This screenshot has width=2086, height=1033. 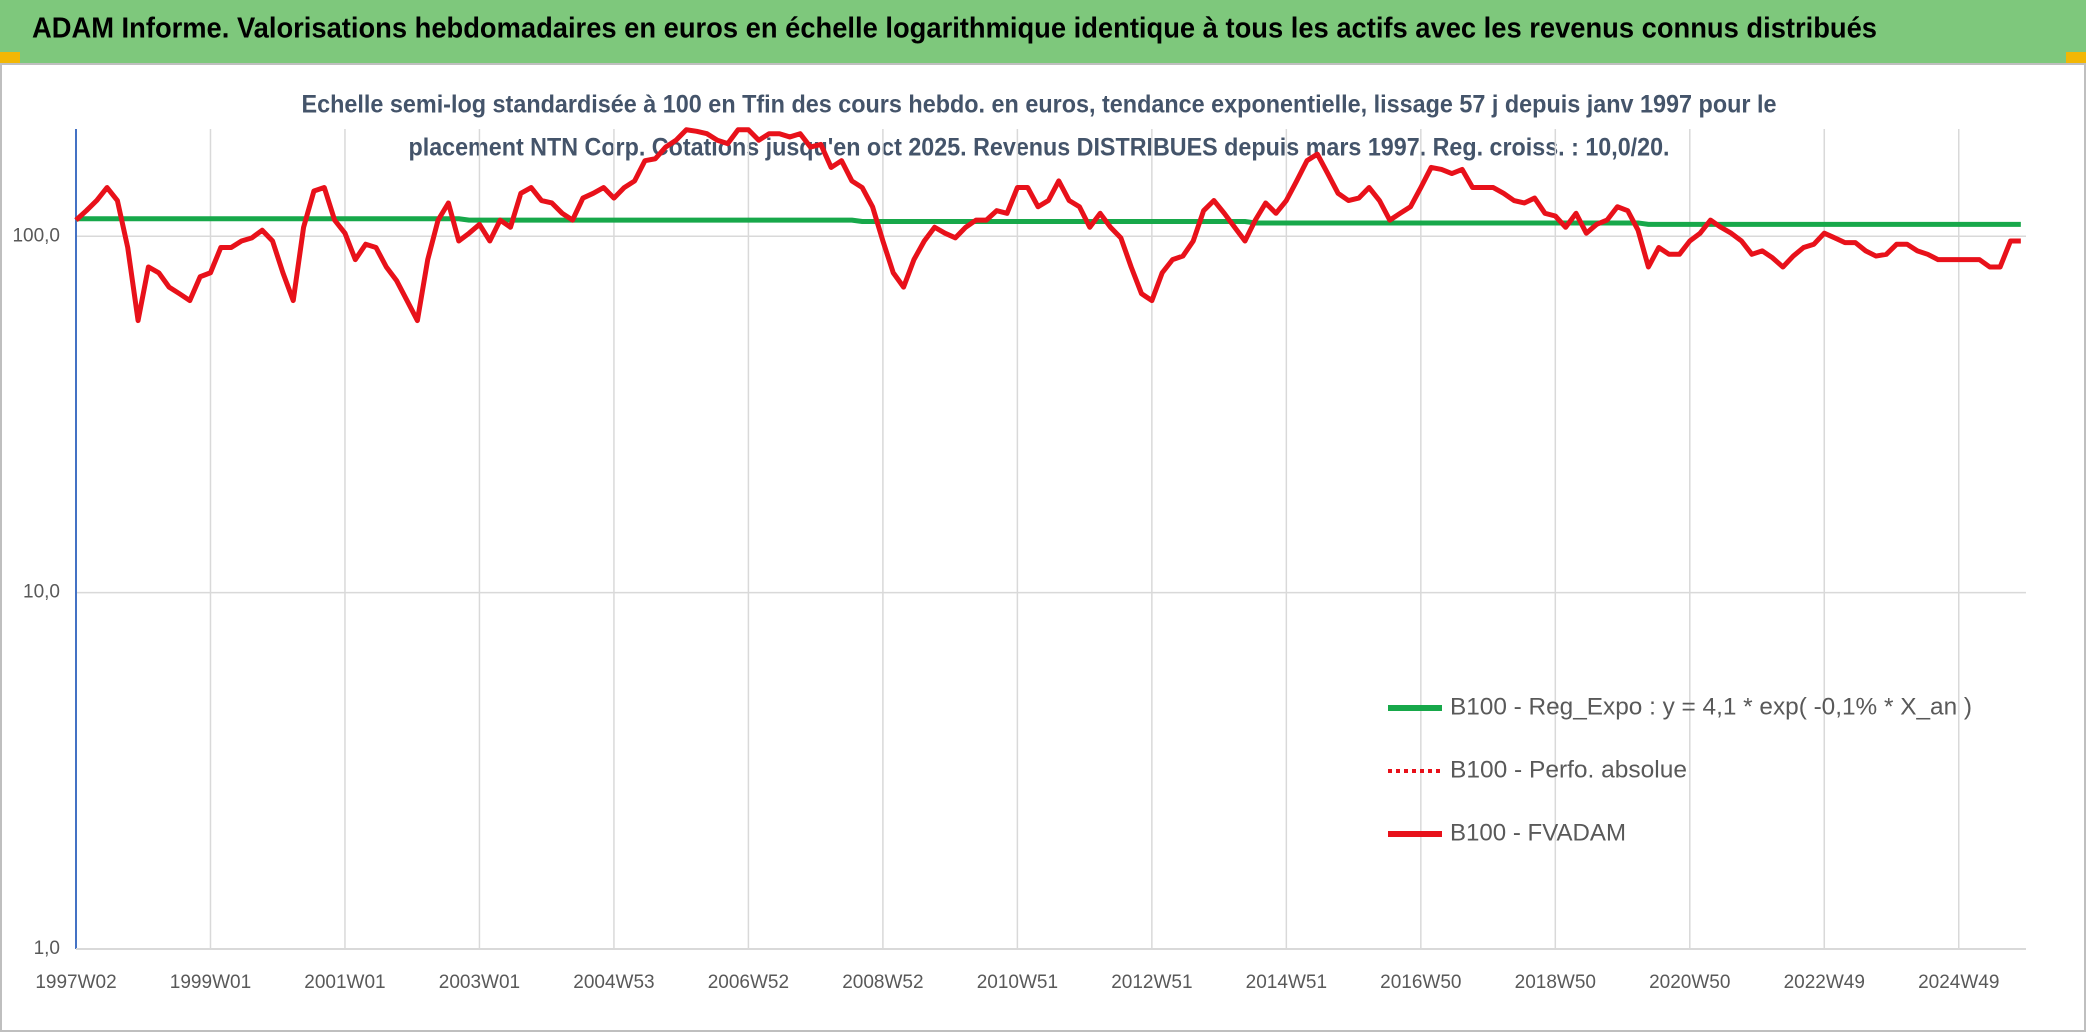 What do you see at coordinates (748, 982) in the screenshot?
I see `x-tick-label: 2006W52` at bounding box center [748, 982].